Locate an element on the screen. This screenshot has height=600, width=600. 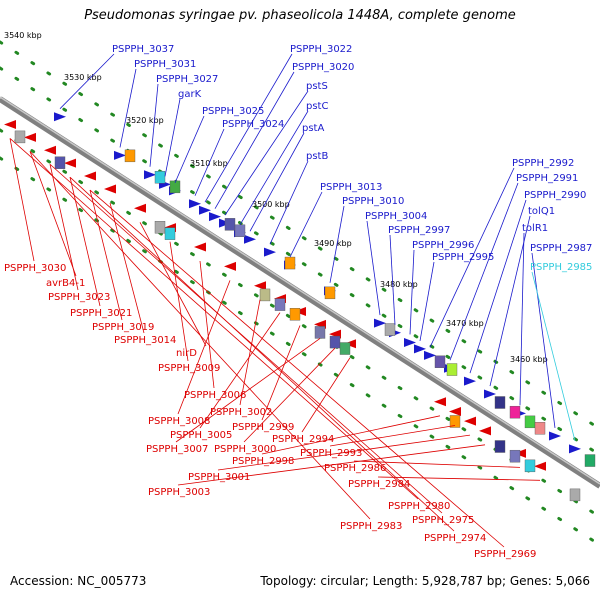
reverse-gene-label: PSPPH_2994 is located at coordinates (303, 439).